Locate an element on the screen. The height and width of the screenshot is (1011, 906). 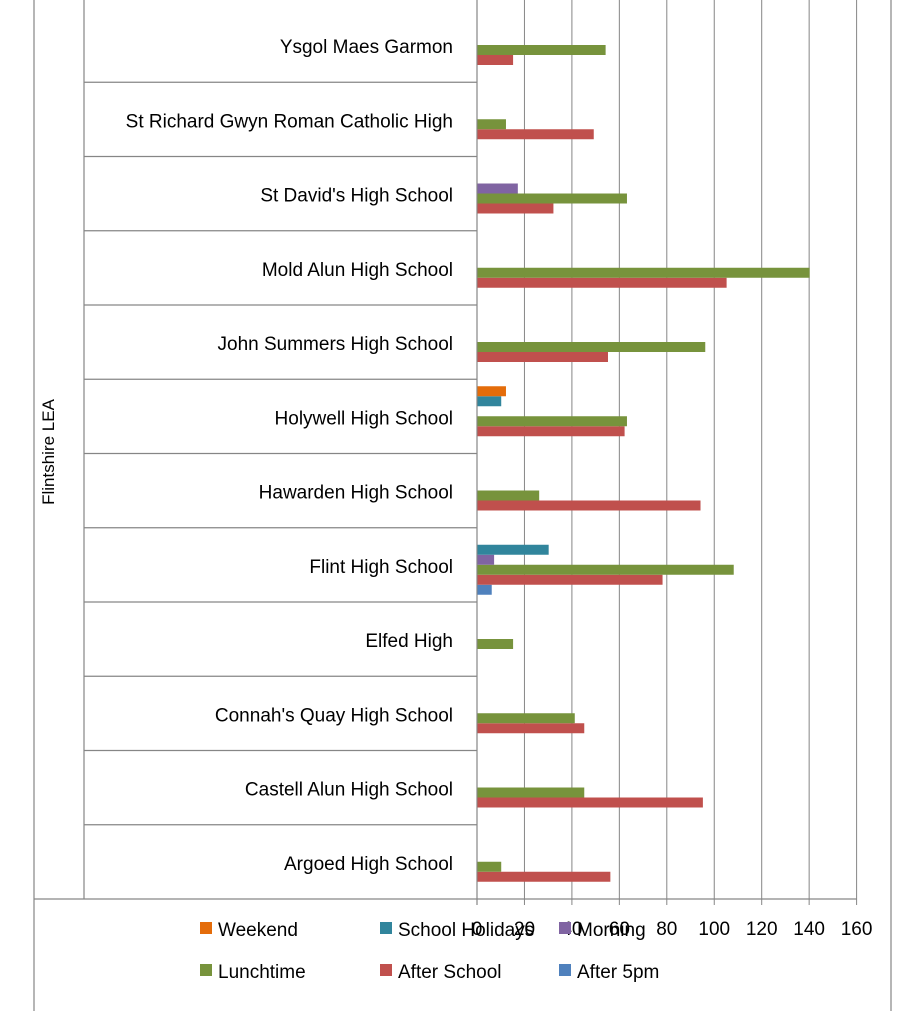
bar-lunchtime-connah-s-quay-high-school is located at coordinates (526, 718).